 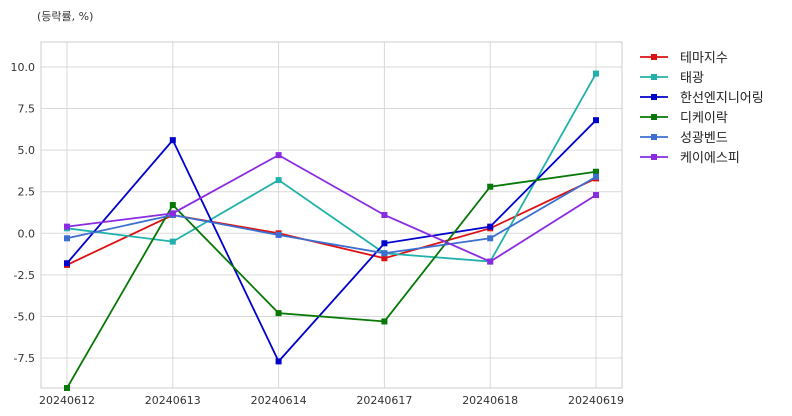 I want to click on legend-label: 태광, so click(x=692, y=78).